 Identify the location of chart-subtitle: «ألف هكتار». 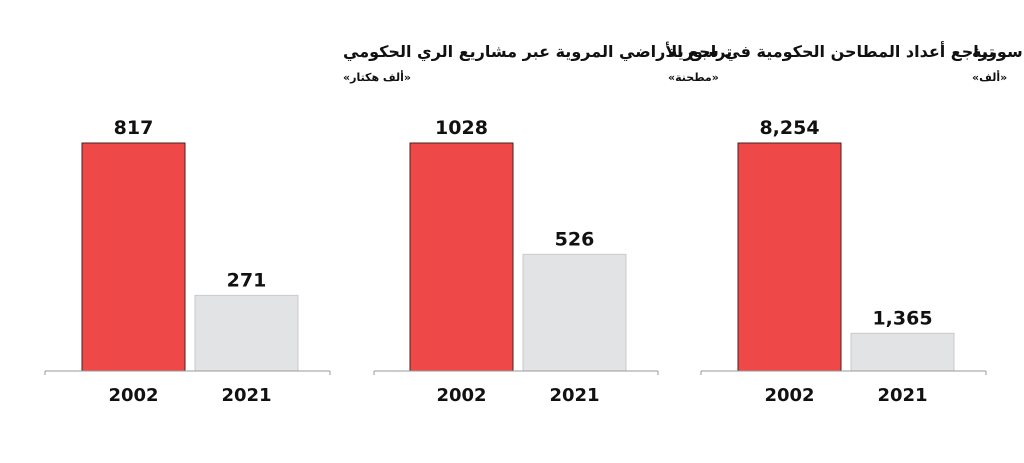
(377, 77).